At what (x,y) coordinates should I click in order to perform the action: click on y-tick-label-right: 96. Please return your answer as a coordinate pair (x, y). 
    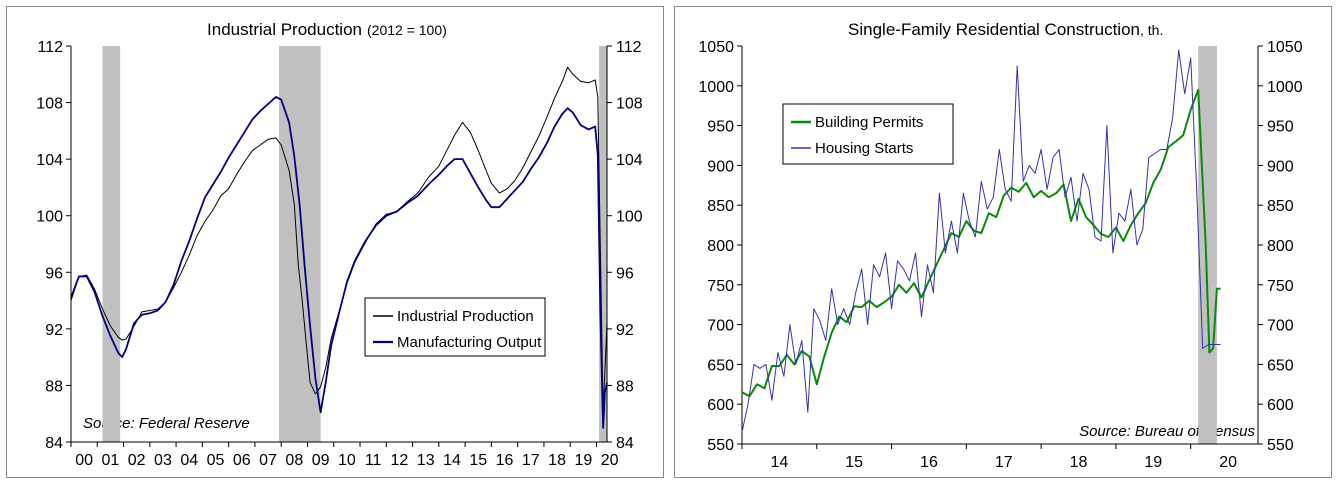
    Looking at the image, I should click on (625, 273).